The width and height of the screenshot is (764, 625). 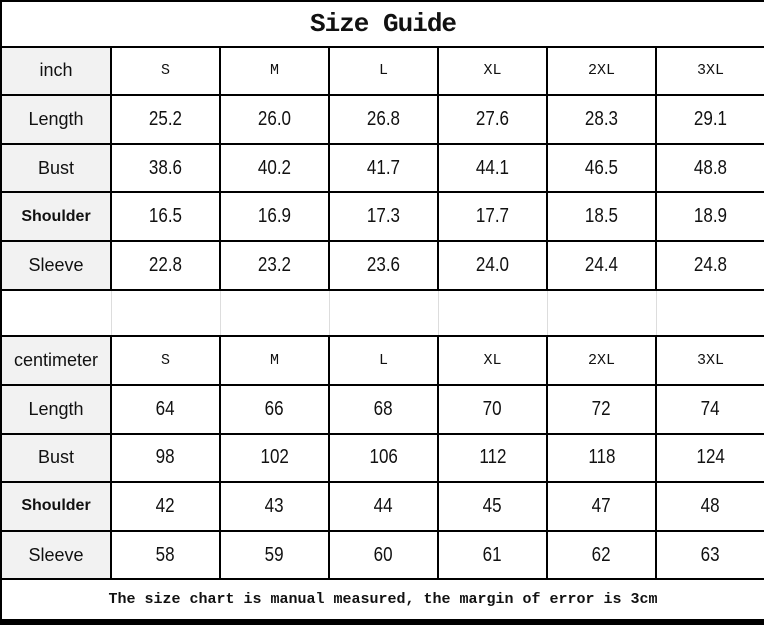 I want to click on cell-sleeve-3xl: 24.8, so click(x=709, y=265).